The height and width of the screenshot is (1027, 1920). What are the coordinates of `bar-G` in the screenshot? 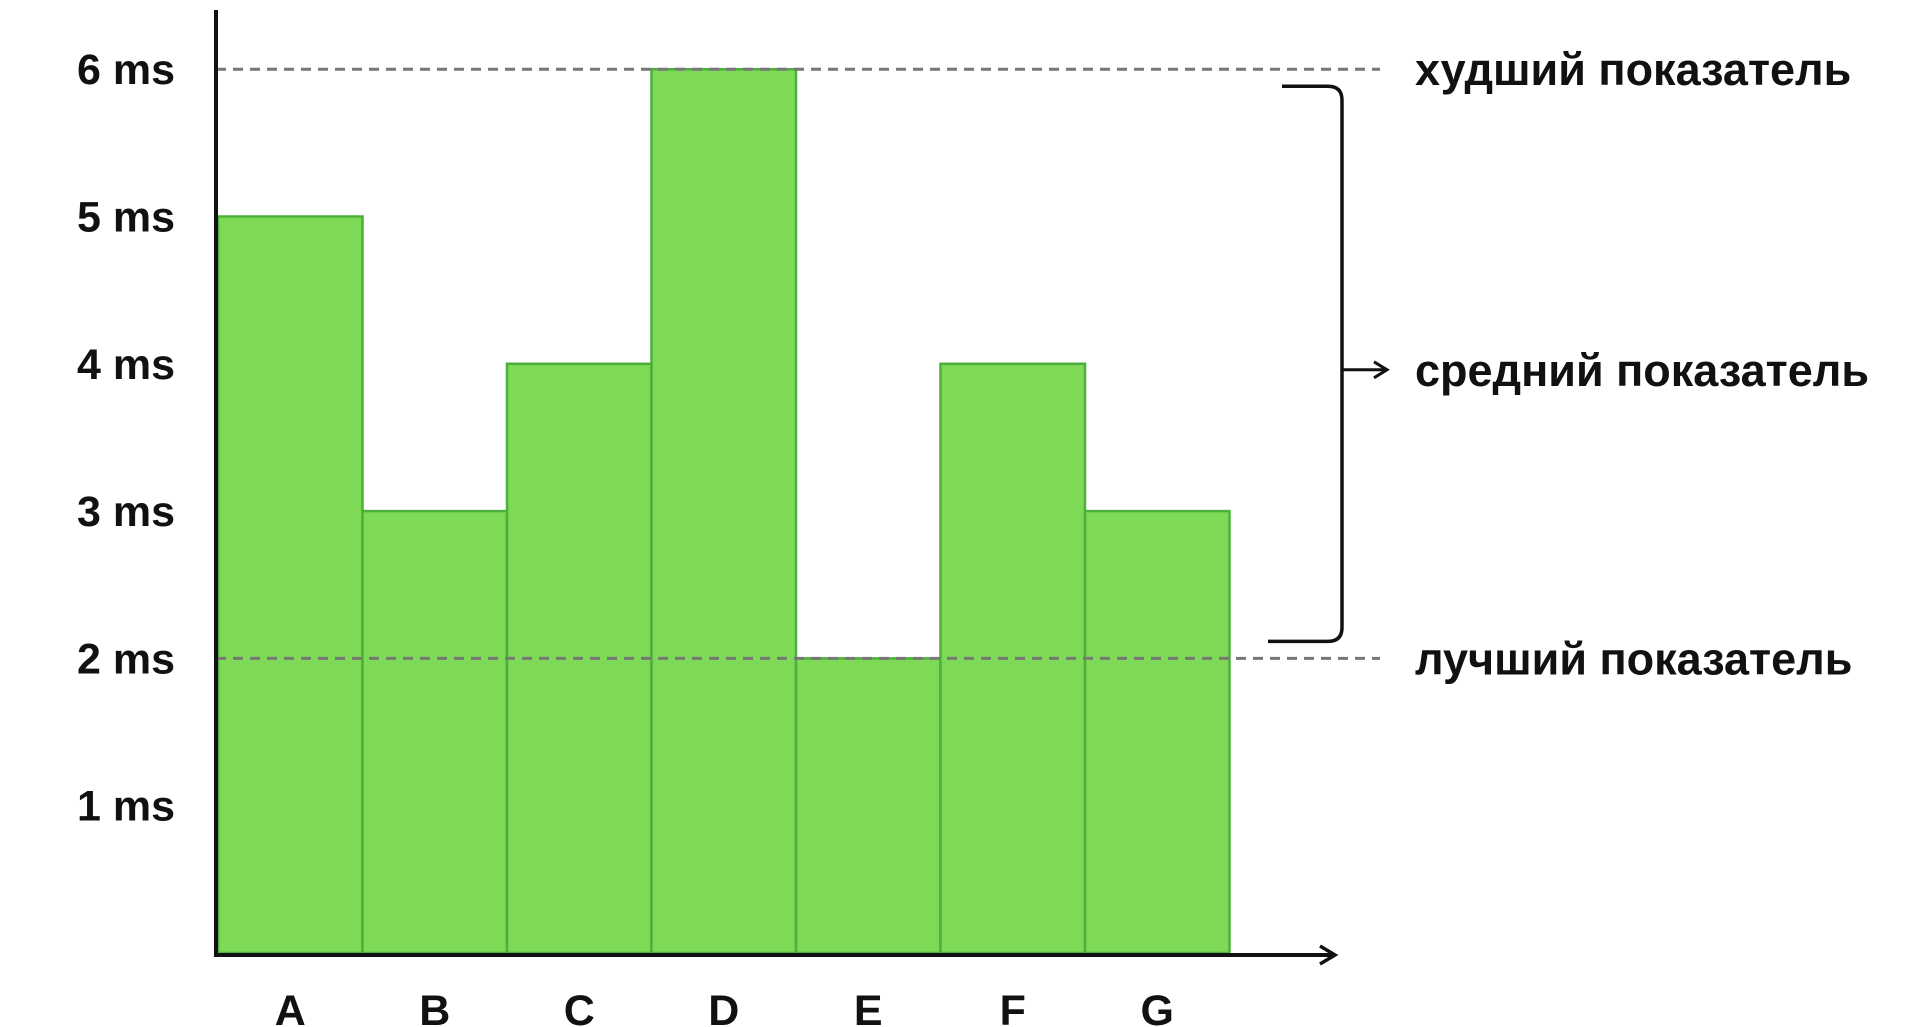 It's located at (1157, 732).